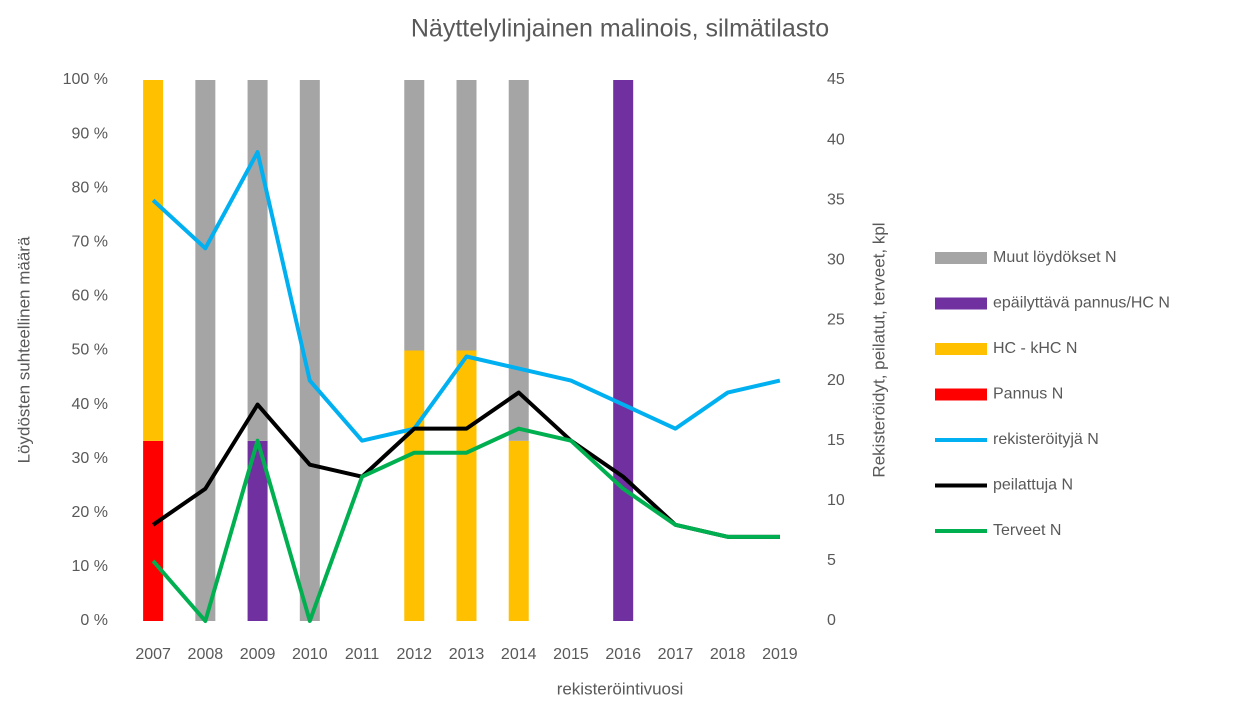  What do you see at coordinates (728, 654) in the screenshot?
I see `x-tick-label: 2018` at bounding box center [728, 654].